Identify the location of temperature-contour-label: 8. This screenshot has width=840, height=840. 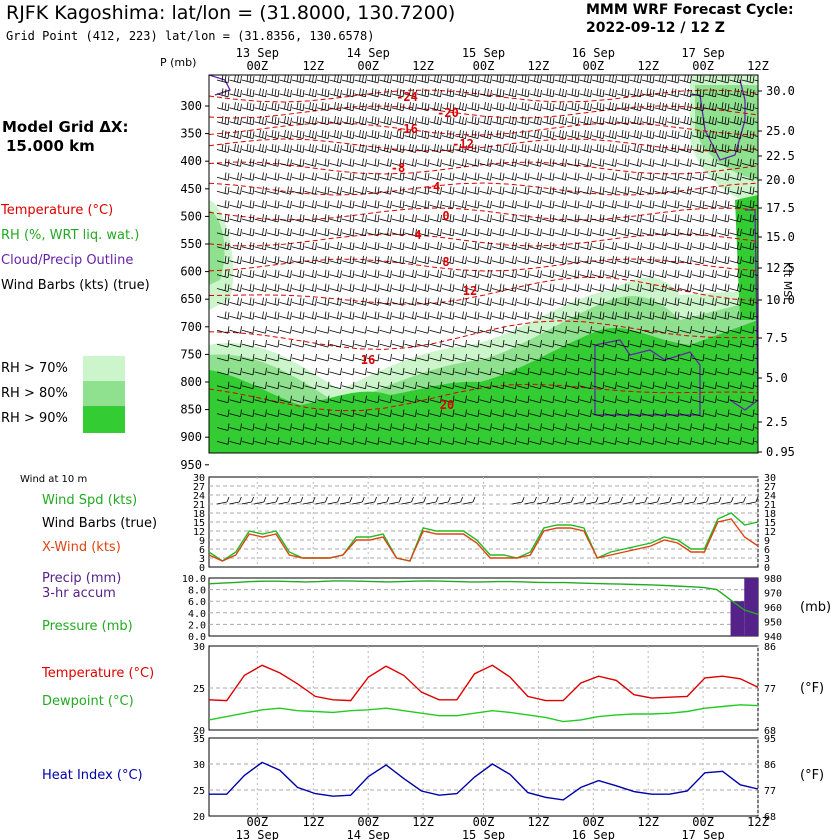
(445, 262).